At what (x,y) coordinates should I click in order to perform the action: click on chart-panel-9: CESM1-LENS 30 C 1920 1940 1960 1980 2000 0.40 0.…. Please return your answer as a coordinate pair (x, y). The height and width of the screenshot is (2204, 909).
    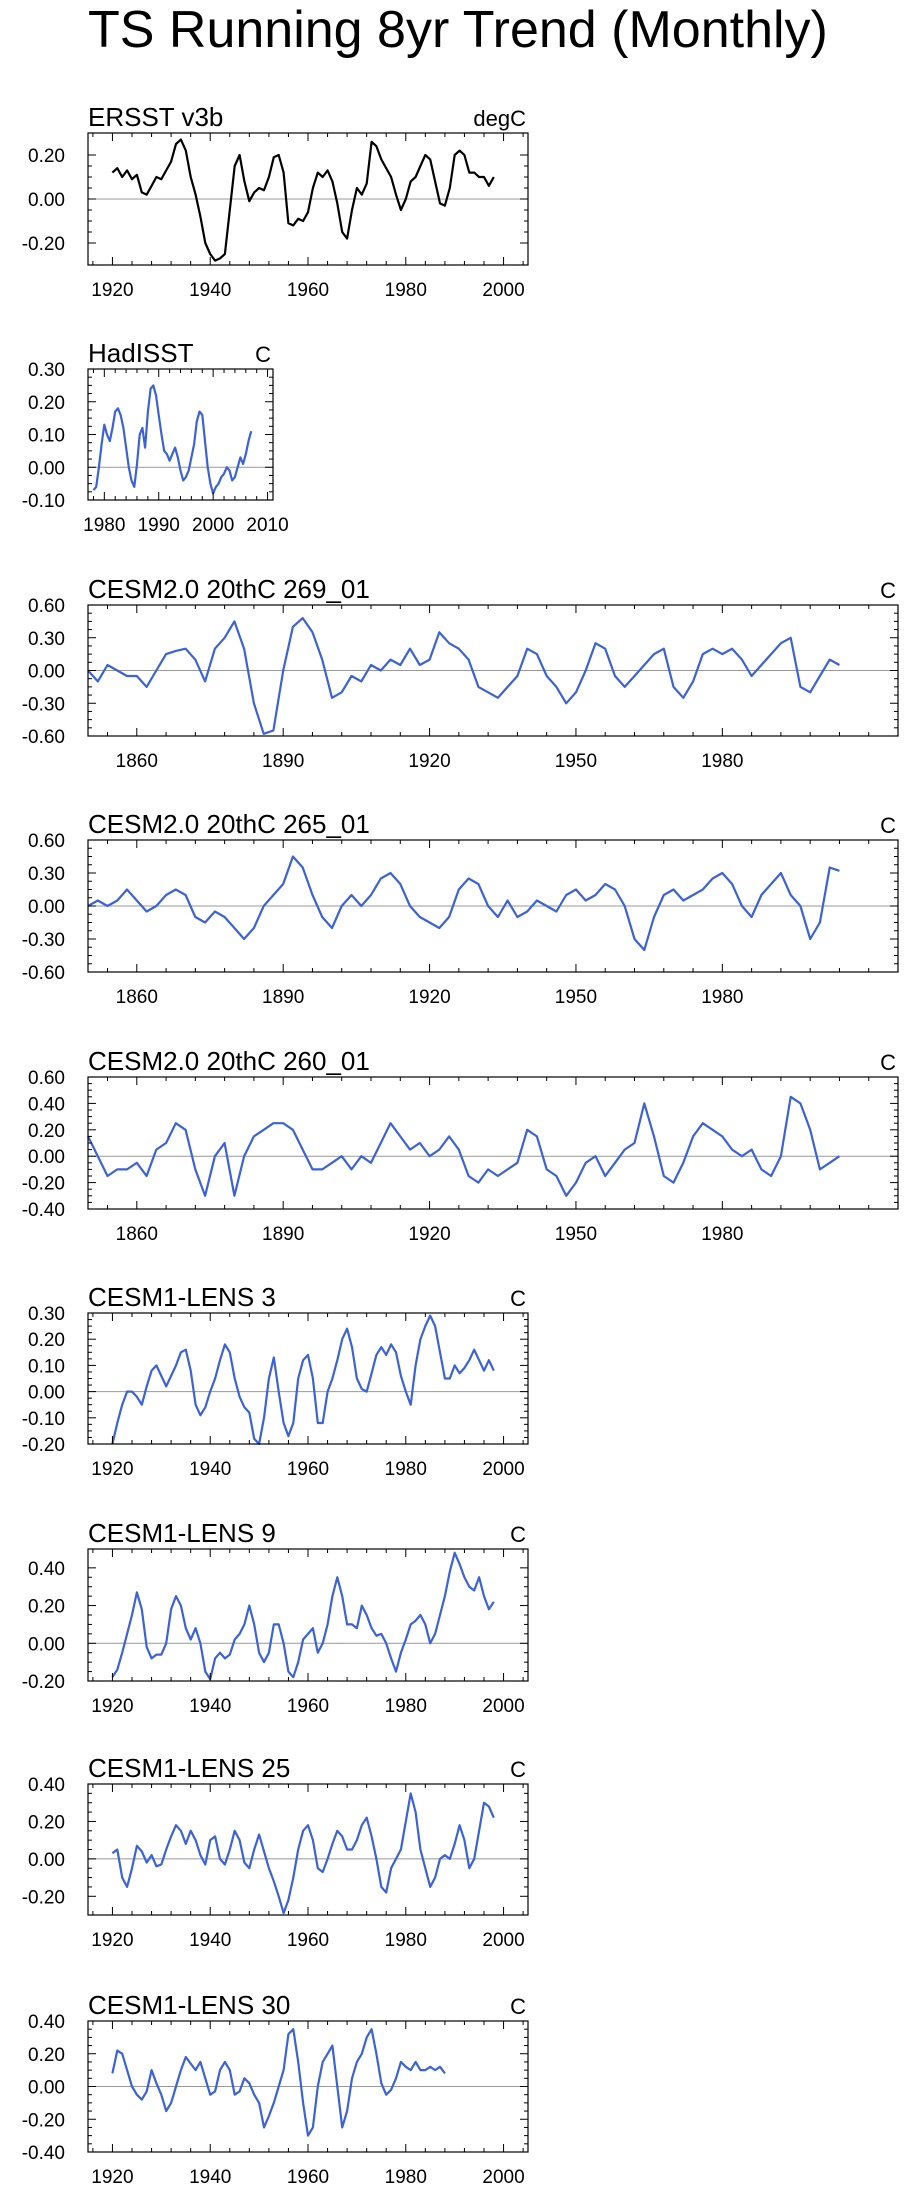
    Looking at the image, I should click on (275, 2089).